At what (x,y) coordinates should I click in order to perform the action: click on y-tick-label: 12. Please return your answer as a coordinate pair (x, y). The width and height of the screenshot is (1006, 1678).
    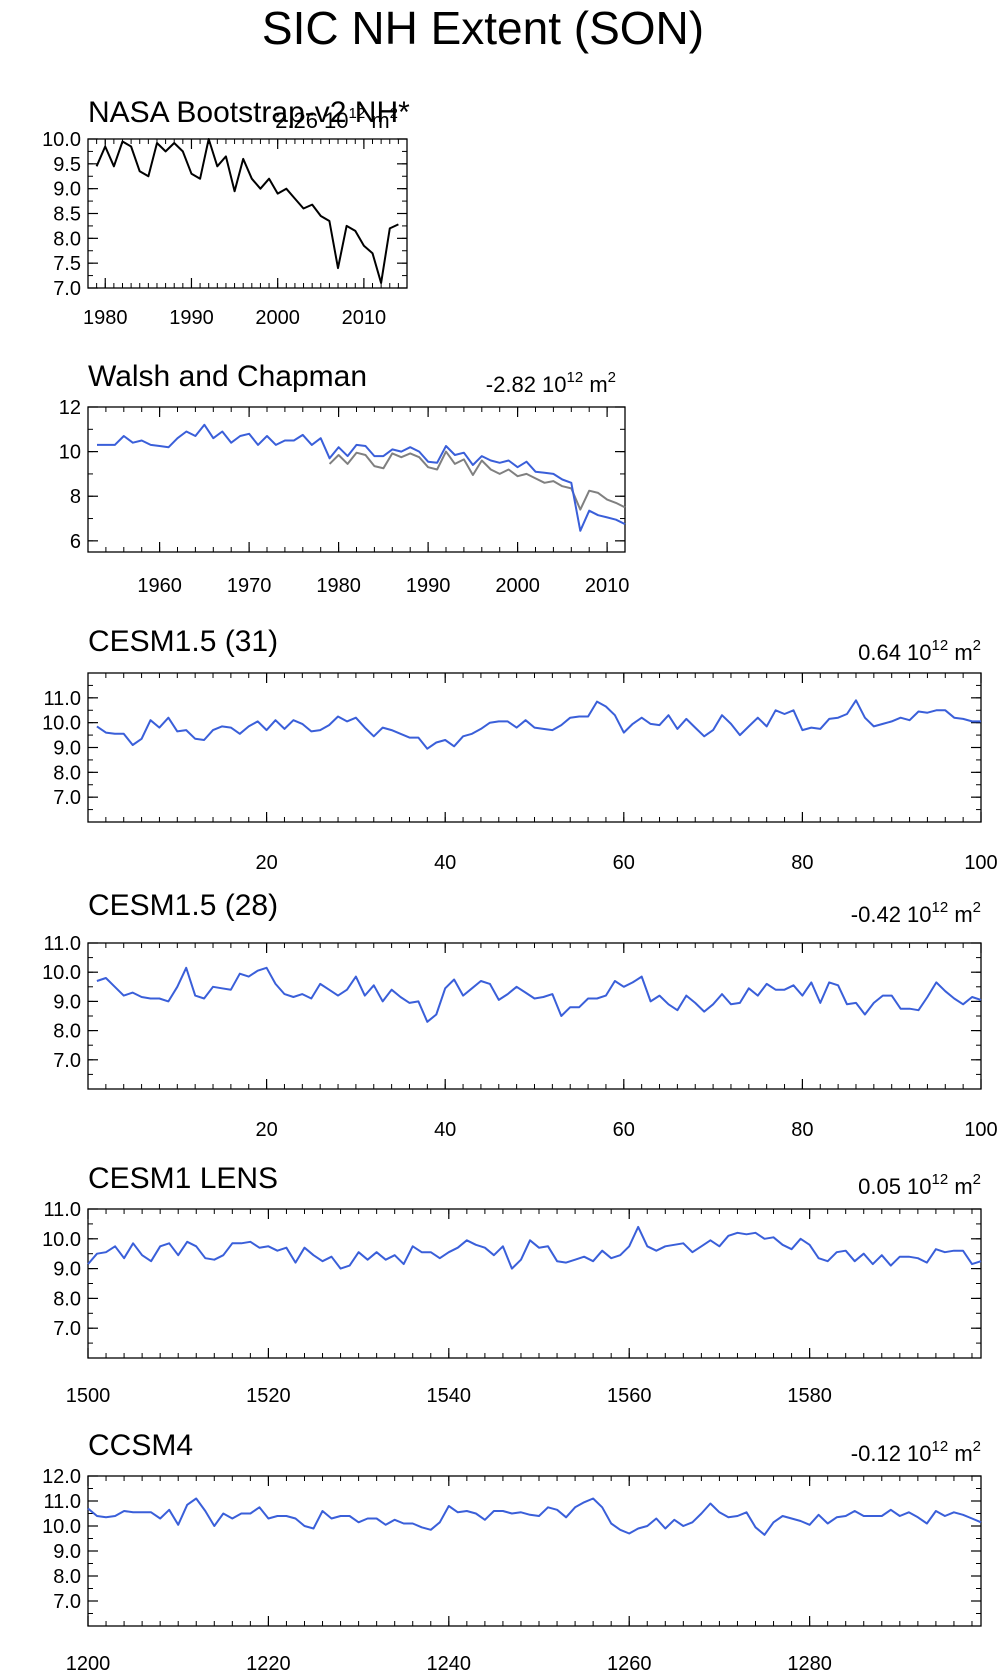
    Looking at the image, I should click on (70, 408).